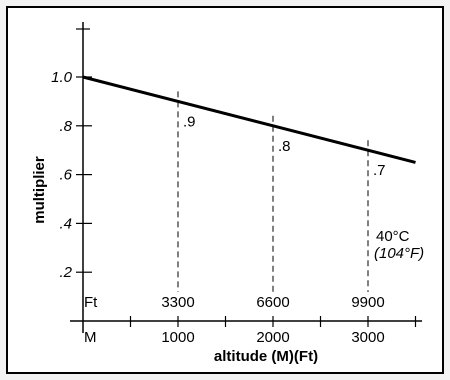  What do you see at coordinates (65, 223) in the screenshot?
I see `y-tick-label-3: .4` at bounding box center [65, 223].